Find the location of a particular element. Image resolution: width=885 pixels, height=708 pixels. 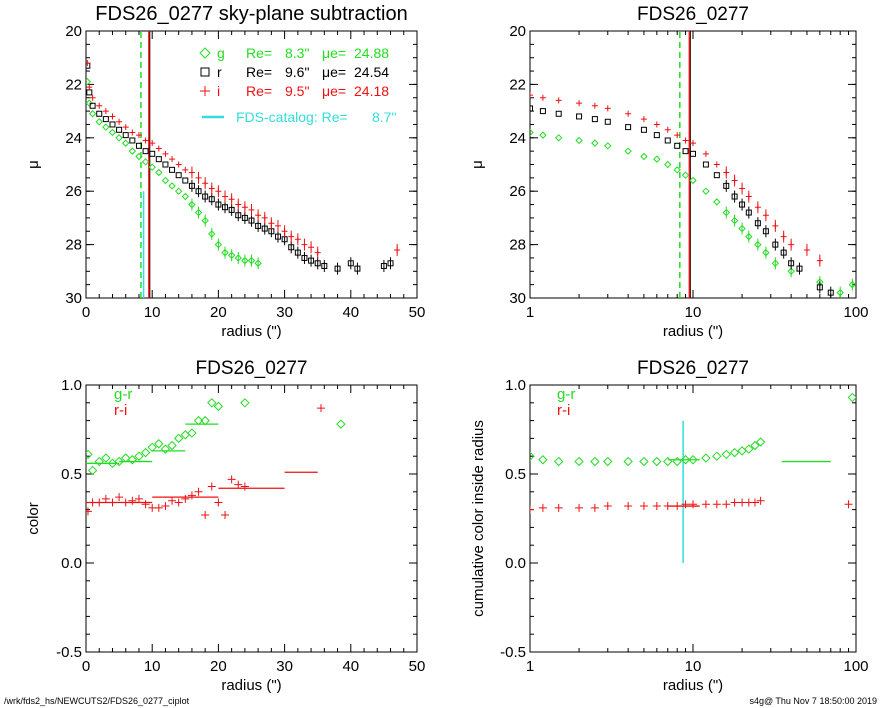

legend-re-value: 9.6" is located at coordinates (297, 72).